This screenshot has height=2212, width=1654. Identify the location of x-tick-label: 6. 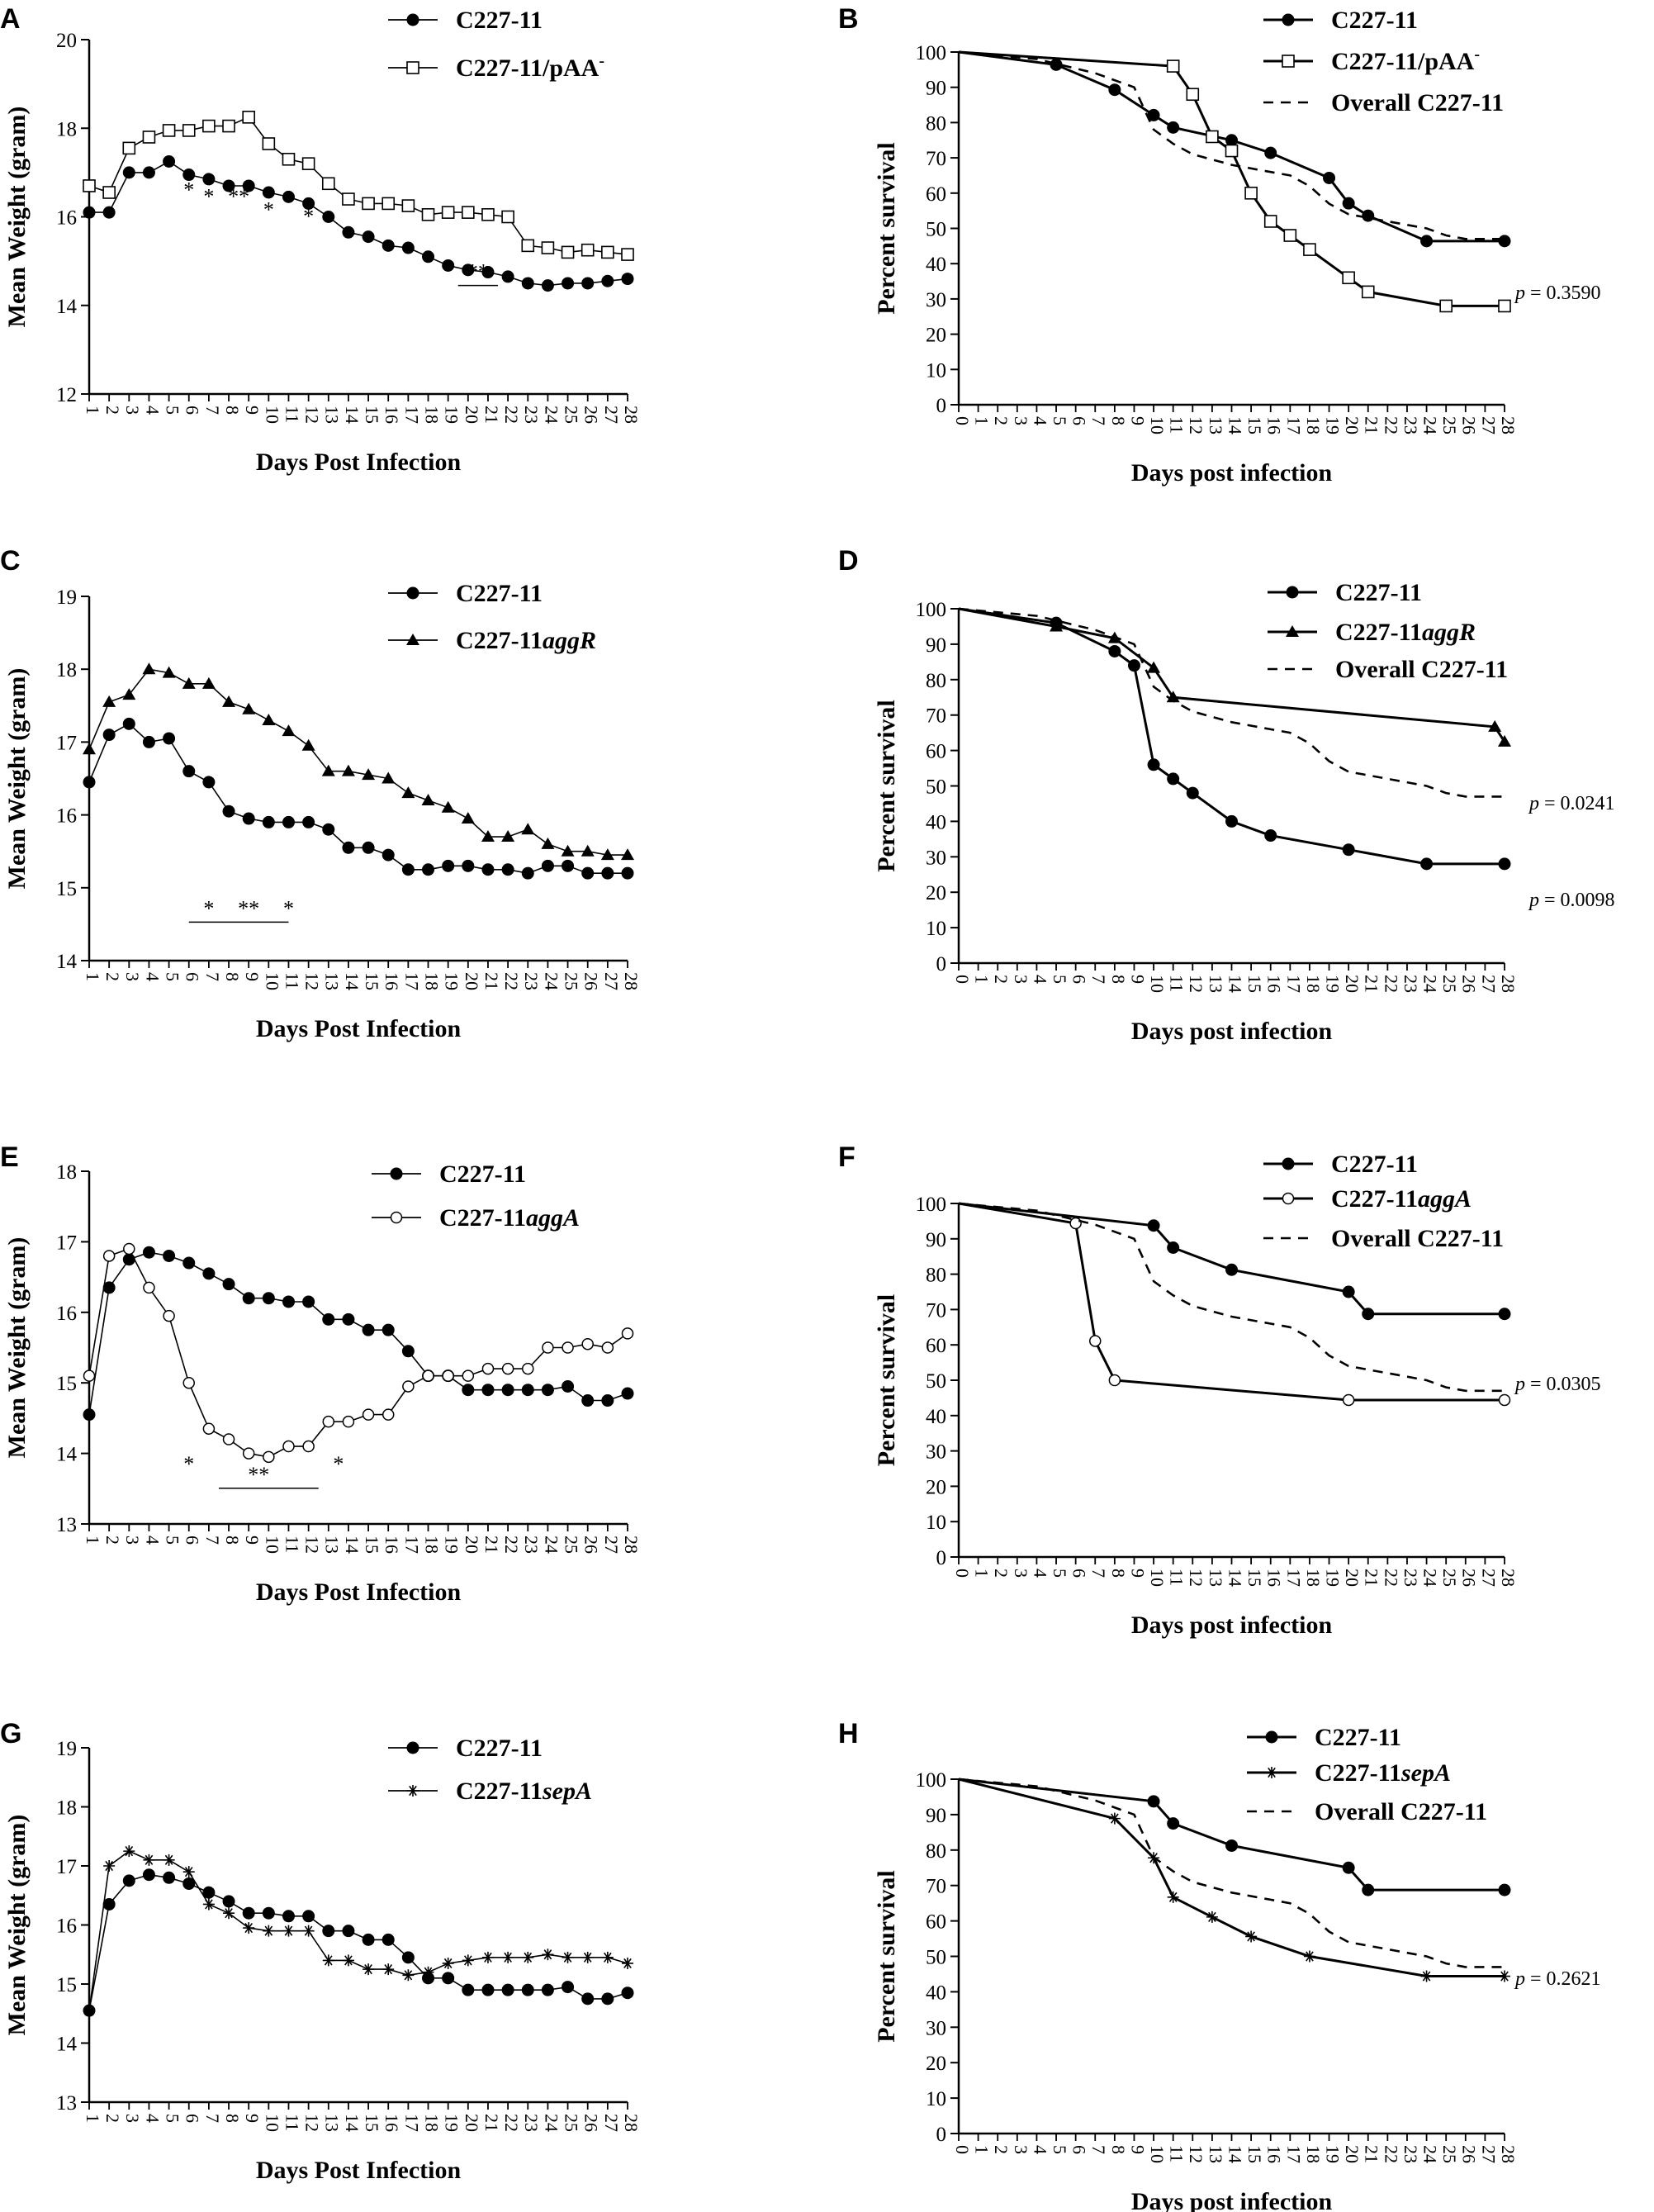
(192, 410).